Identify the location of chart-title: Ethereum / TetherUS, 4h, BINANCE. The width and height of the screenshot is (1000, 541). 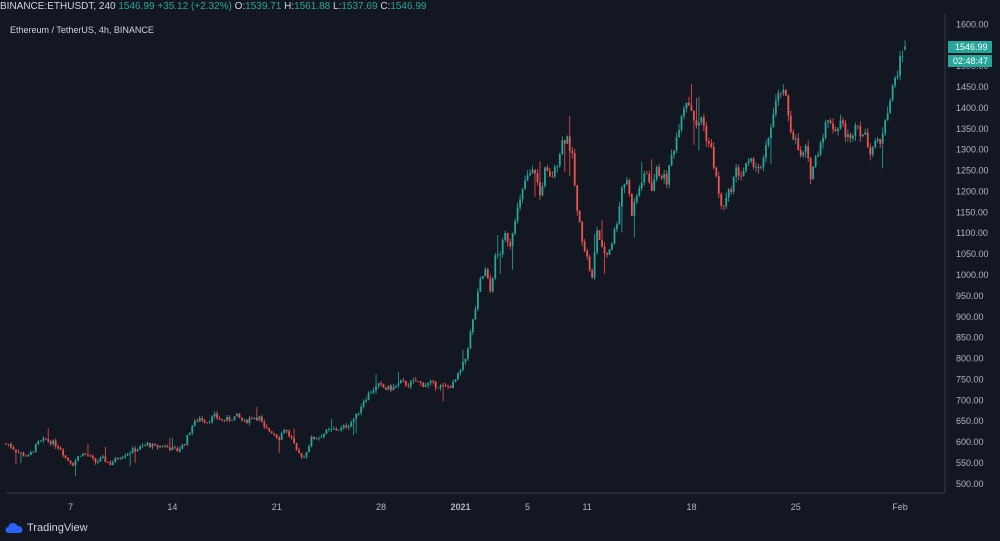
(82, 30).